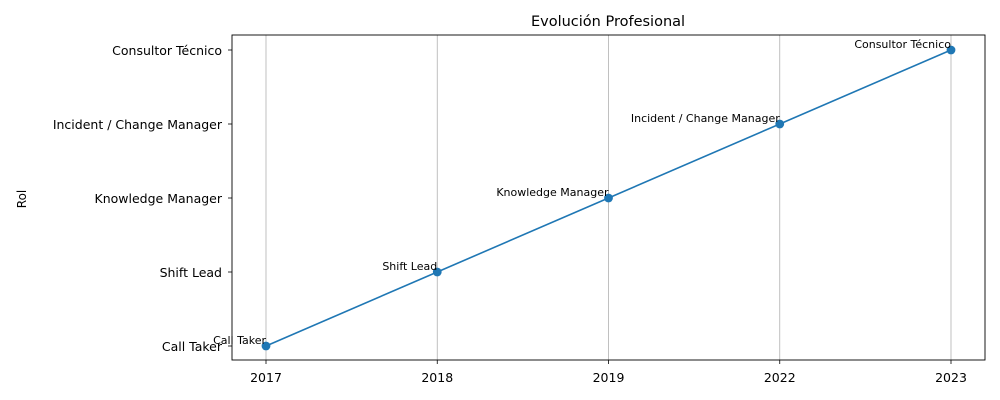 This screenshot has height=400, width=1000. What do you see at coordinates (22, 199) in the screenshot?
I see `y-axis-label: Rol` at bounding box center [22, 199].